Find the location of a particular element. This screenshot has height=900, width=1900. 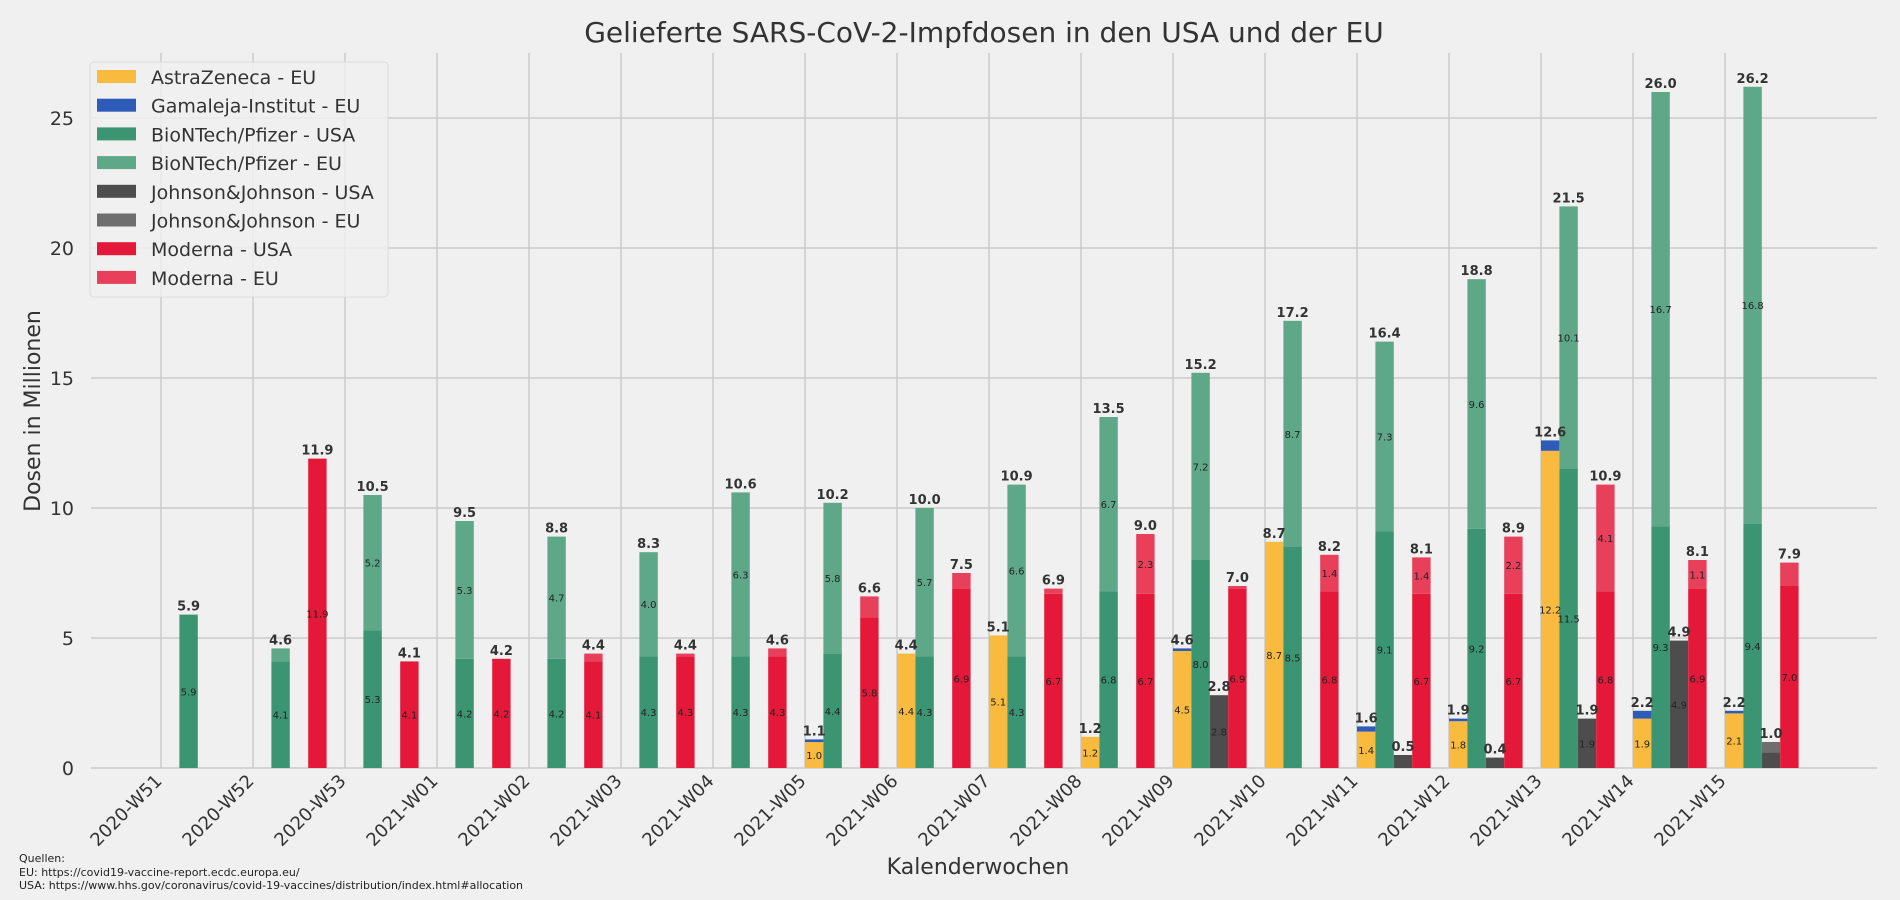

y-tick-label: 5 is located at coordinates (68, 639).